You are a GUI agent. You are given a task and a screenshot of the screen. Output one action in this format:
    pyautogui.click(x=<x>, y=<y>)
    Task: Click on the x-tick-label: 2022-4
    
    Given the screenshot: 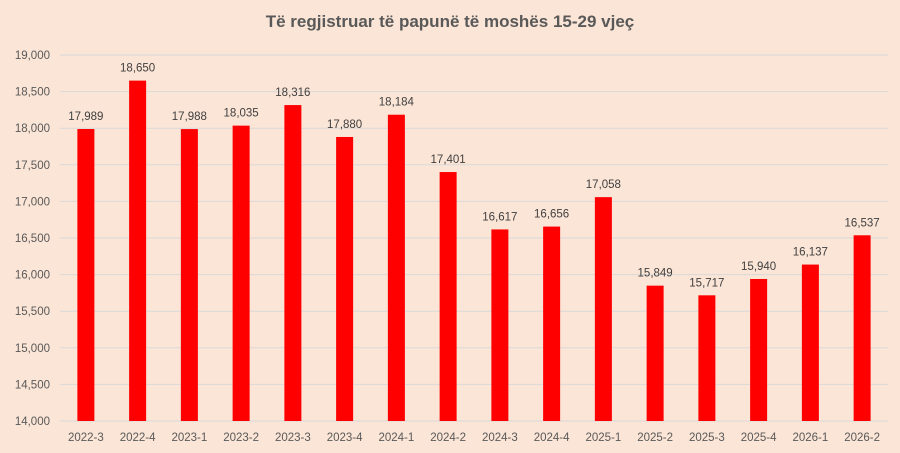 What is the action you would take?
    pyautogui.click(x=138, y=438)
    